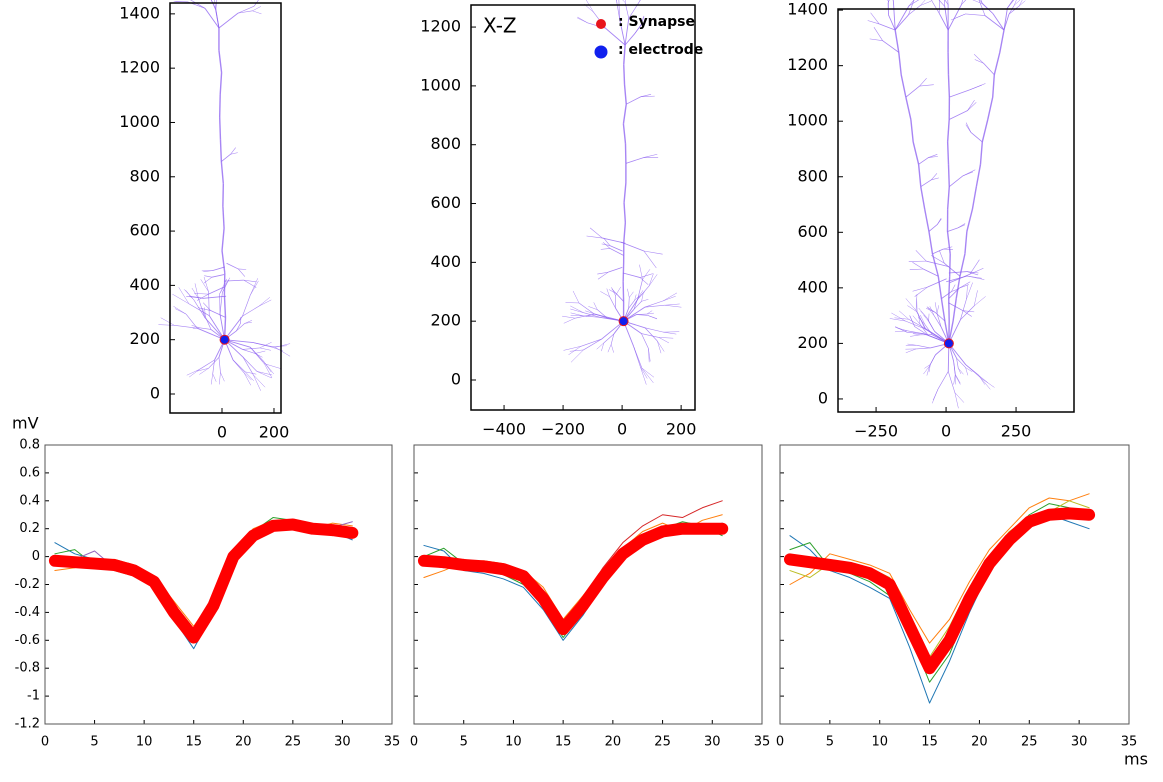 The width and height of the screenshot is (1163, 782). I want to click on x-tick-label: 5, so click(464, 742).